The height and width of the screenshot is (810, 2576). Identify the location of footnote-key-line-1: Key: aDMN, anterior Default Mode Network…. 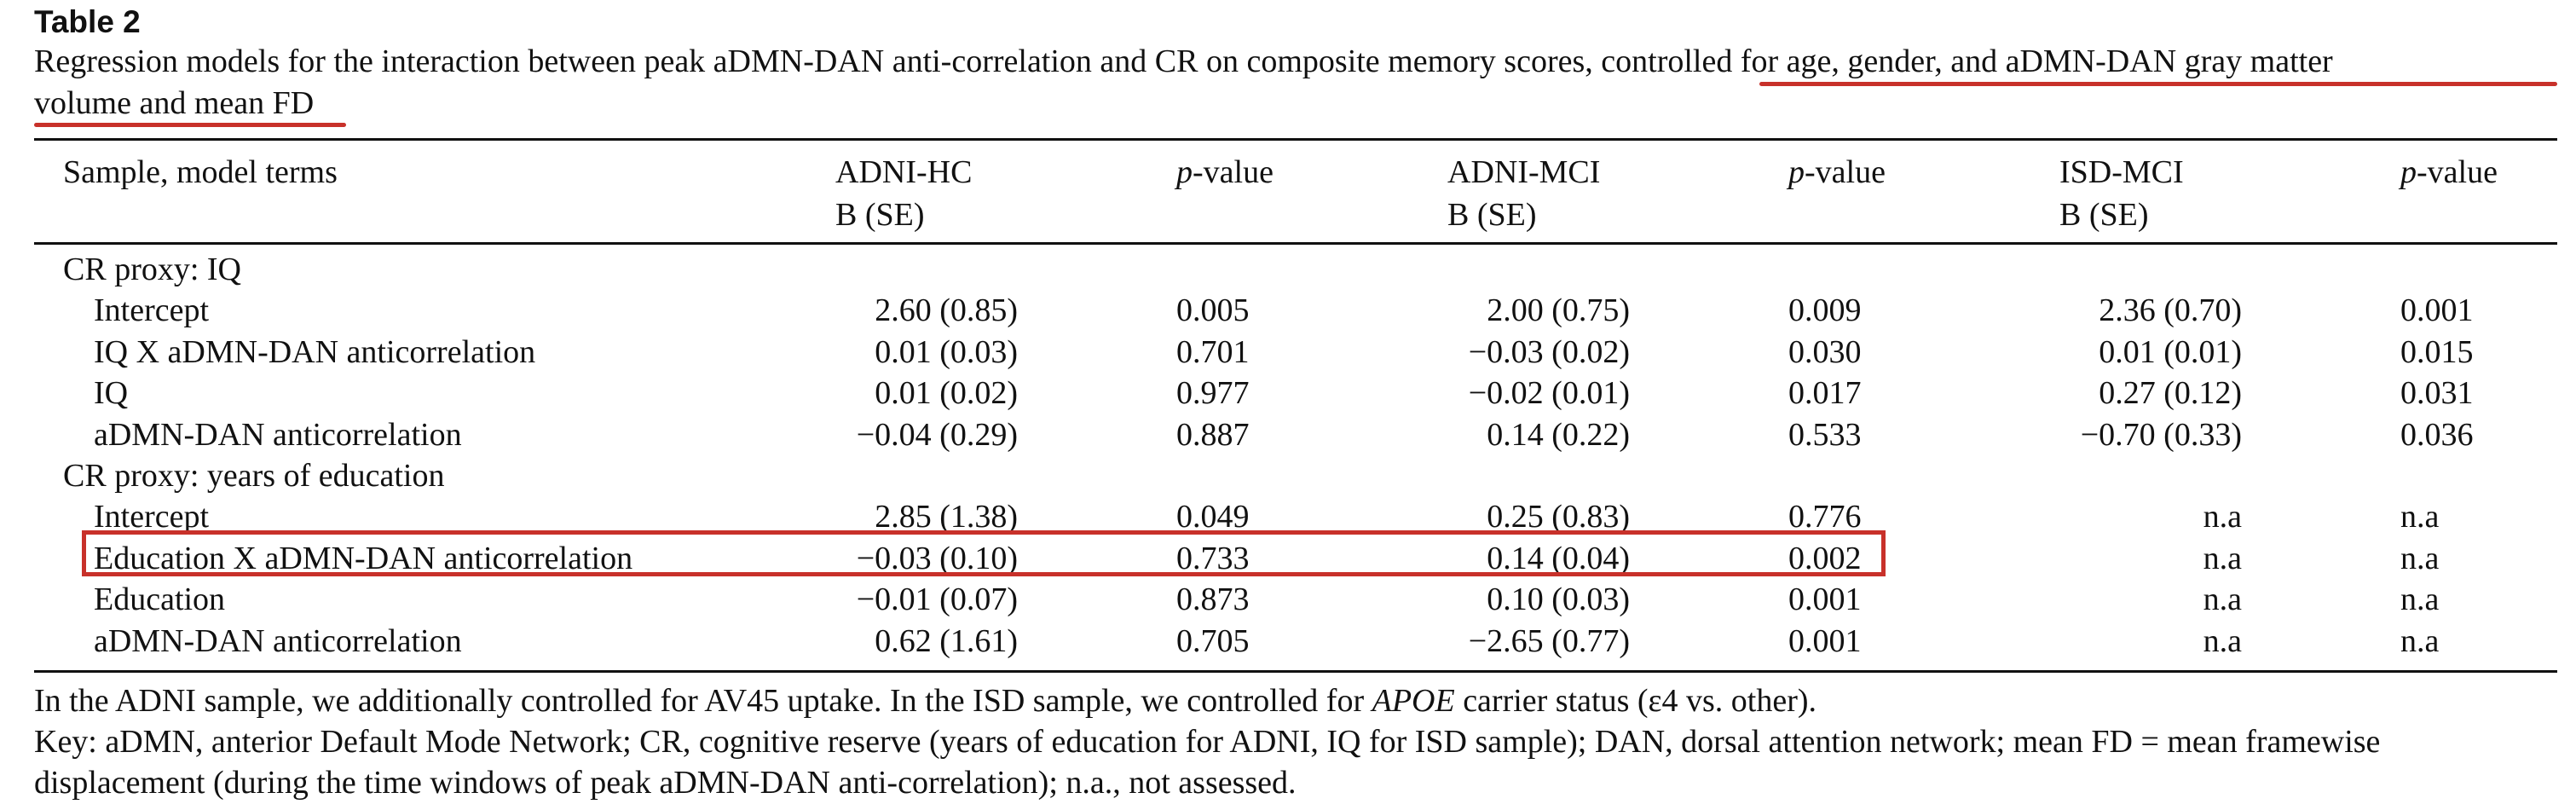
(1207, 742).